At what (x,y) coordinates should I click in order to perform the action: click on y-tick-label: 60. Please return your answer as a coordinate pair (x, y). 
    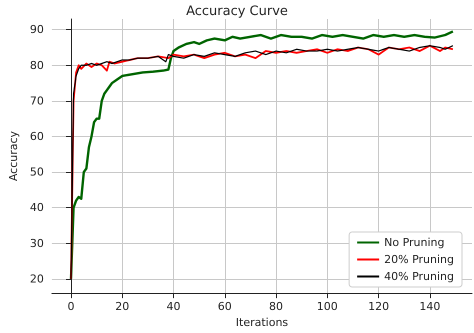
    Looking at the image, I should click on (37, 136).